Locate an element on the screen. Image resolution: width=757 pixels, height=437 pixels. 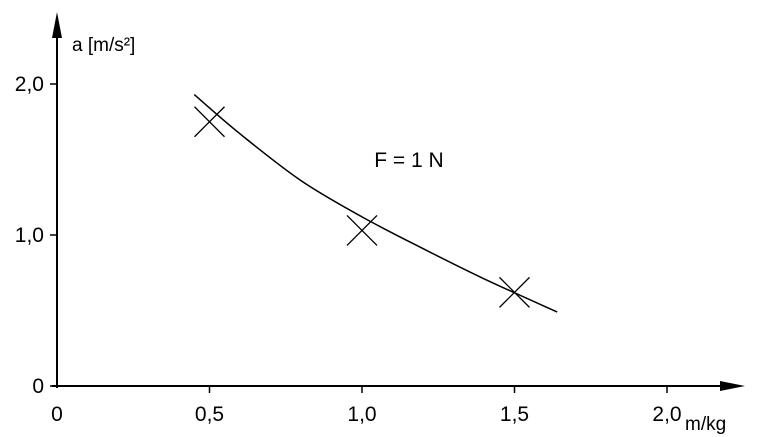
x-tick-label-1: 1,0 is located at coordinates (361, 414).